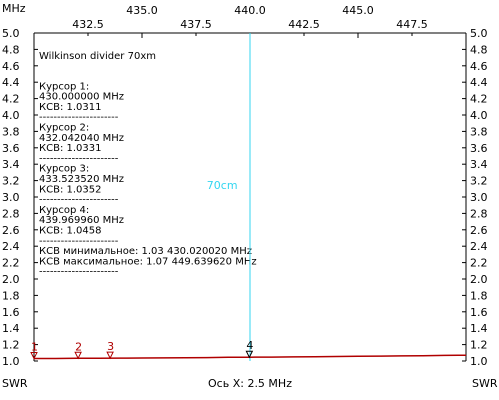  Describe the element at coordinates (485, 383) in the screenshot. I see `y-unit-right-label: SWR` at that location.